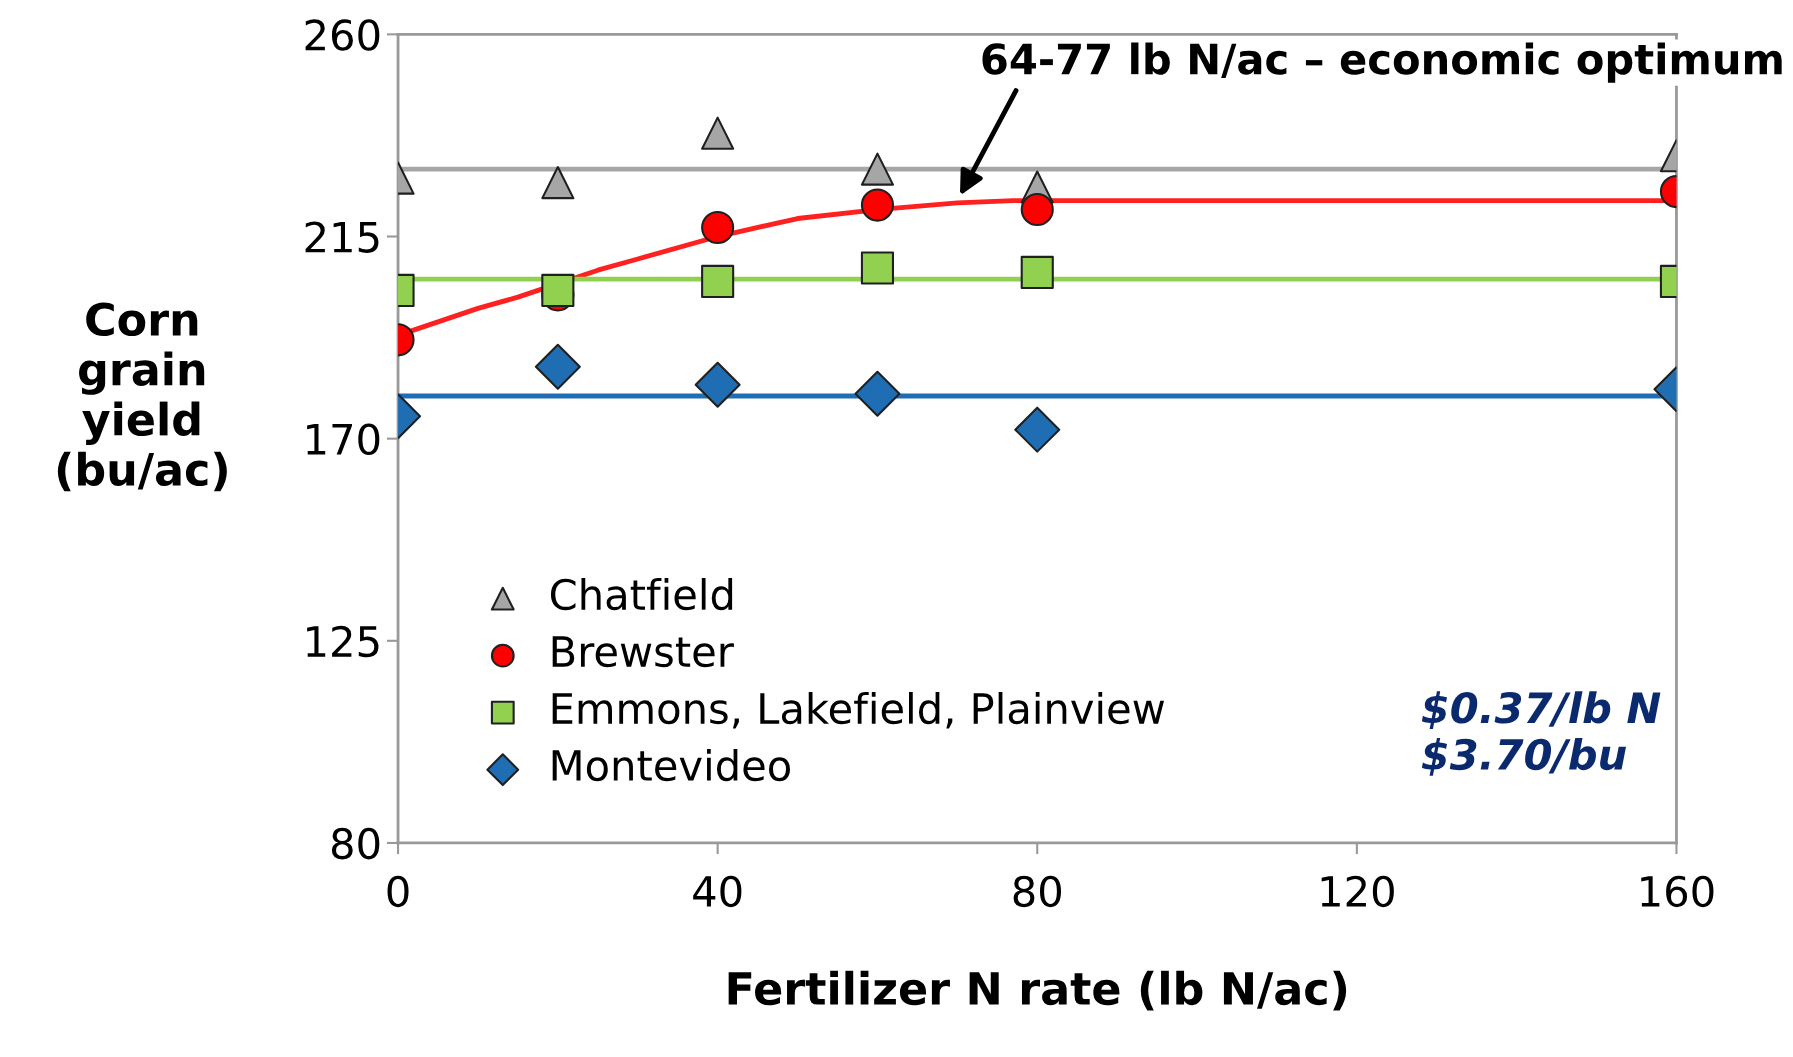 The image size is (1793, 1057). I want to click on y-axis-title: Corn grain yield (bu/ac), so click(142, 397).